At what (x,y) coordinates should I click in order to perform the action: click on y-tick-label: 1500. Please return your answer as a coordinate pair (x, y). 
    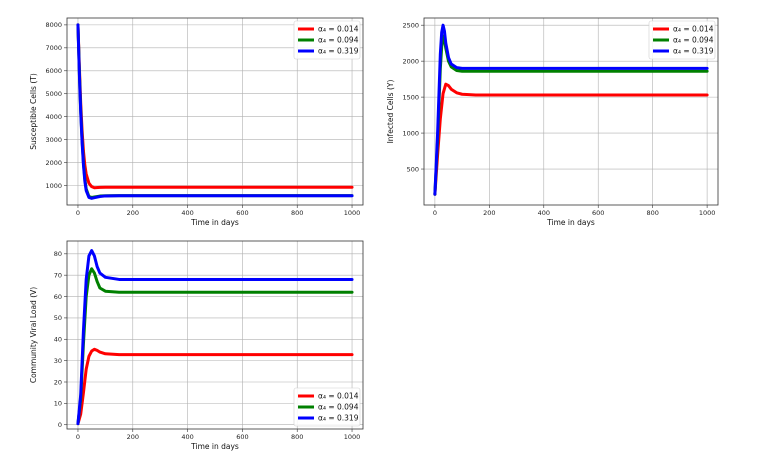
    Looking at the image, I should click on (410, 97).